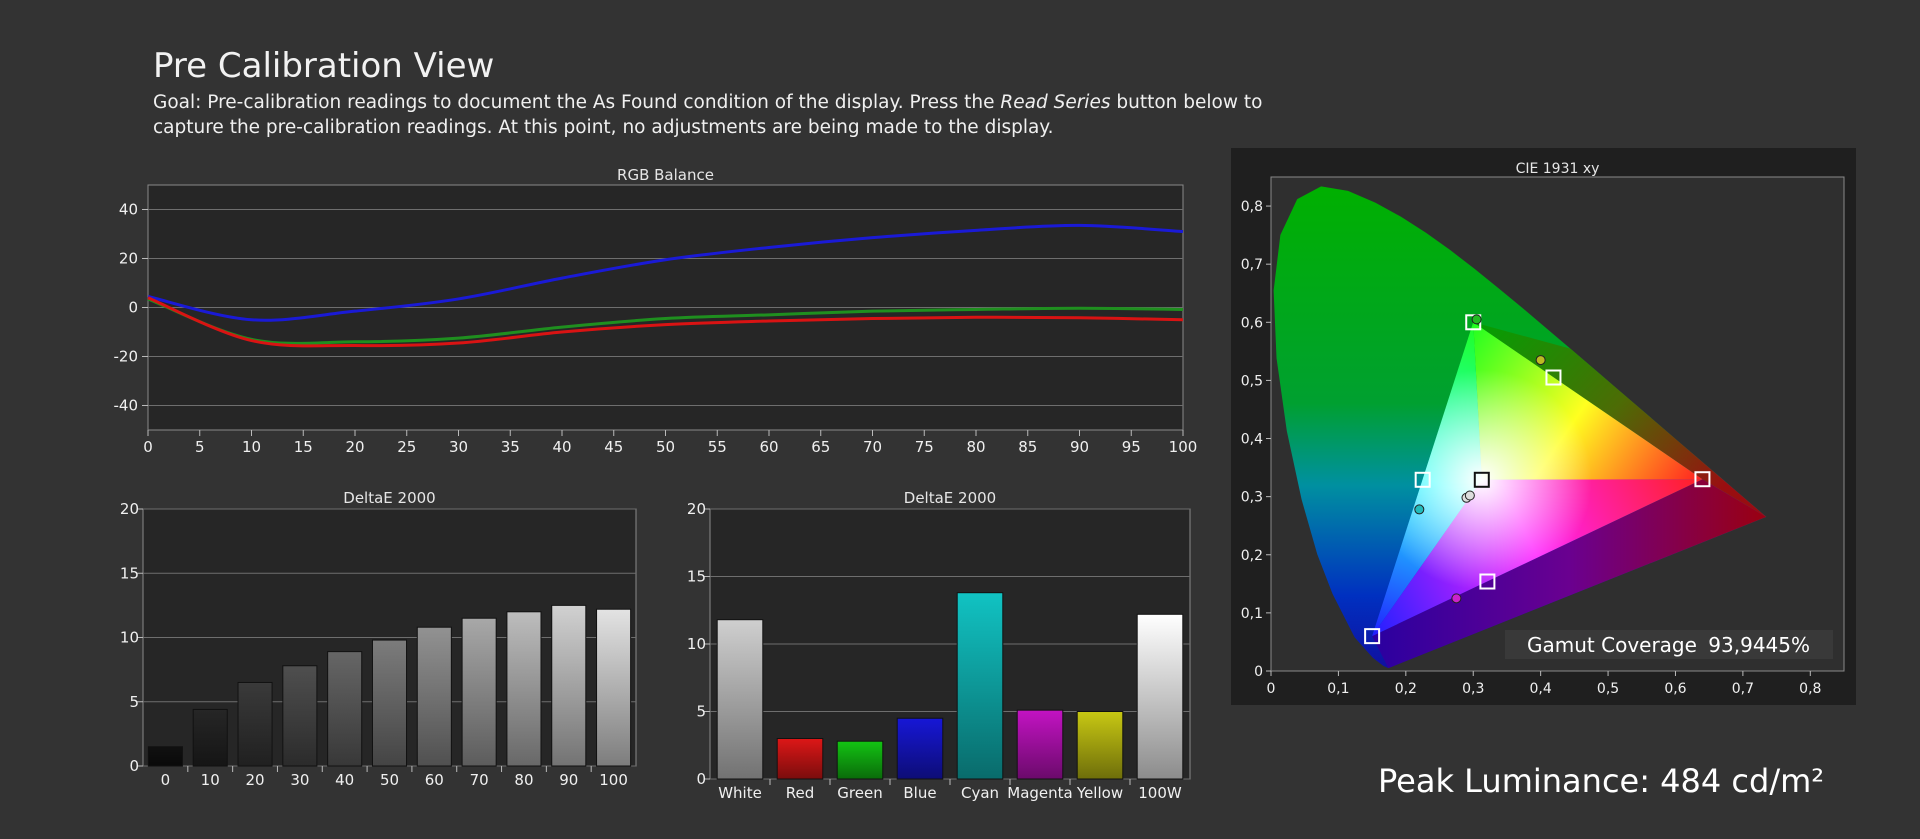 The image size is (1920, 839). Describe the element at coordinates (166, 780) in the screenshot. I see `deltae_grayscale-x-tick-label: 0` at that location.